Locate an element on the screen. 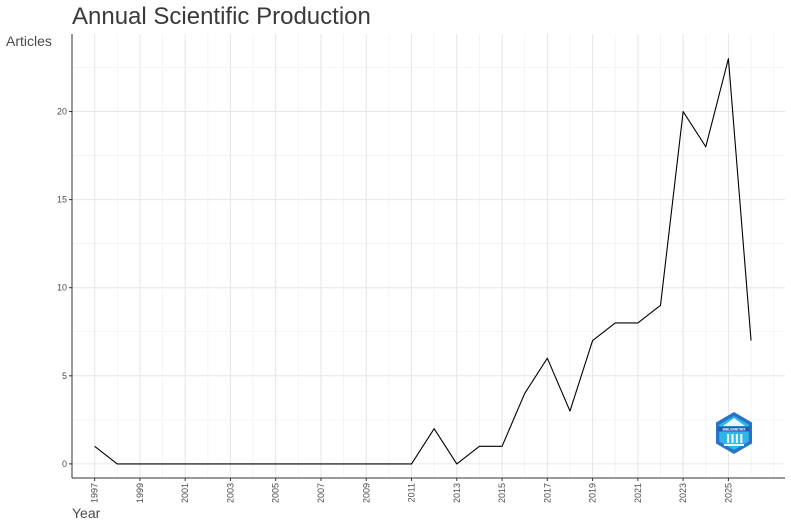  x-tick-label: 1997 is located at coordinates (95, 493).